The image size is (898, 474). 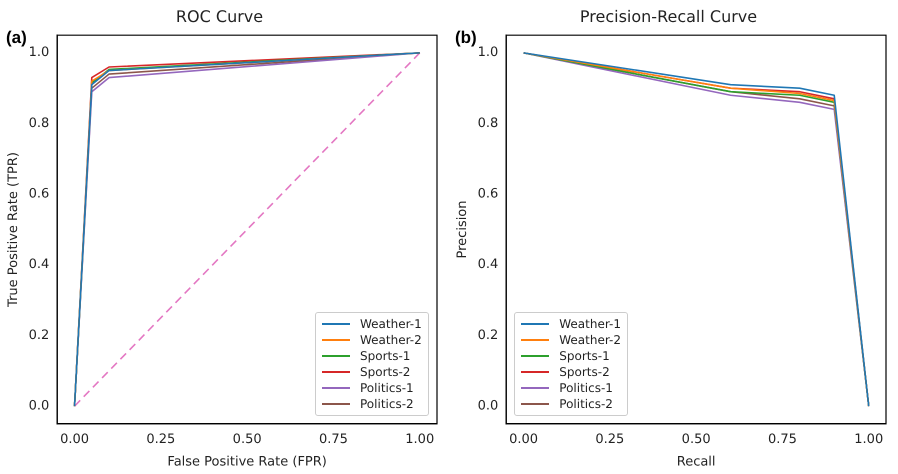 I want to click on y-axis-title: Precision, so click(x=462, y=229).